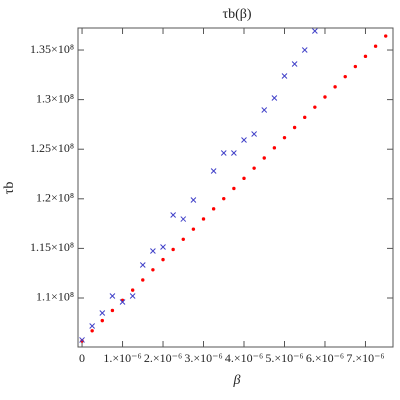  Describe the element at coordinates (284, 358) in the screenshot. I see `x-tick-label: 5.×10⁻⁶` at that location.